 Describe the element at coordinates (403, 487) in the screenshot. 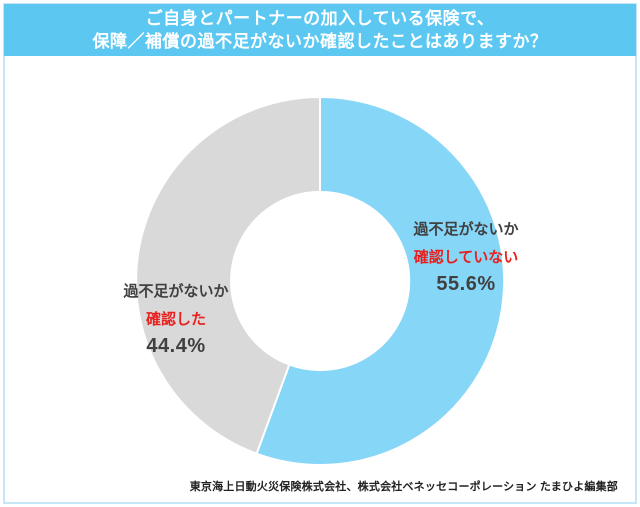

I see `source-attribution: 東京海上日動火災保険株式会社、株式会社ベネッセコーポレーション たまひよ編集部` at that location.